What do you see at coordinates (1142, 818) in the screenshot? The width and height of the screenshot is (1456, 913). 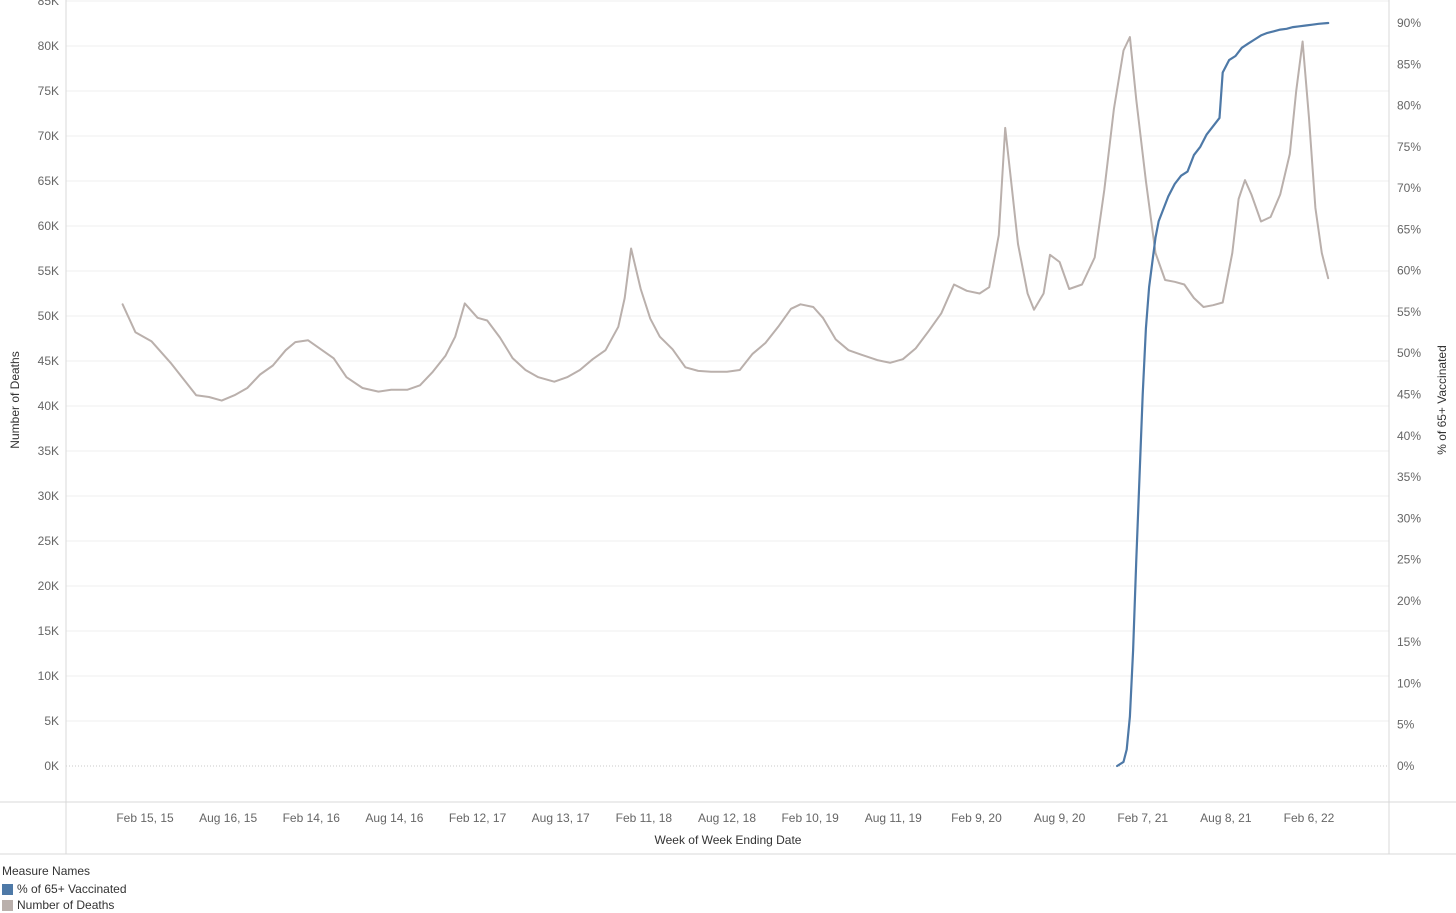 I see `x-tick-label: Feb 7, 21` at bounding box center [1142, 818].